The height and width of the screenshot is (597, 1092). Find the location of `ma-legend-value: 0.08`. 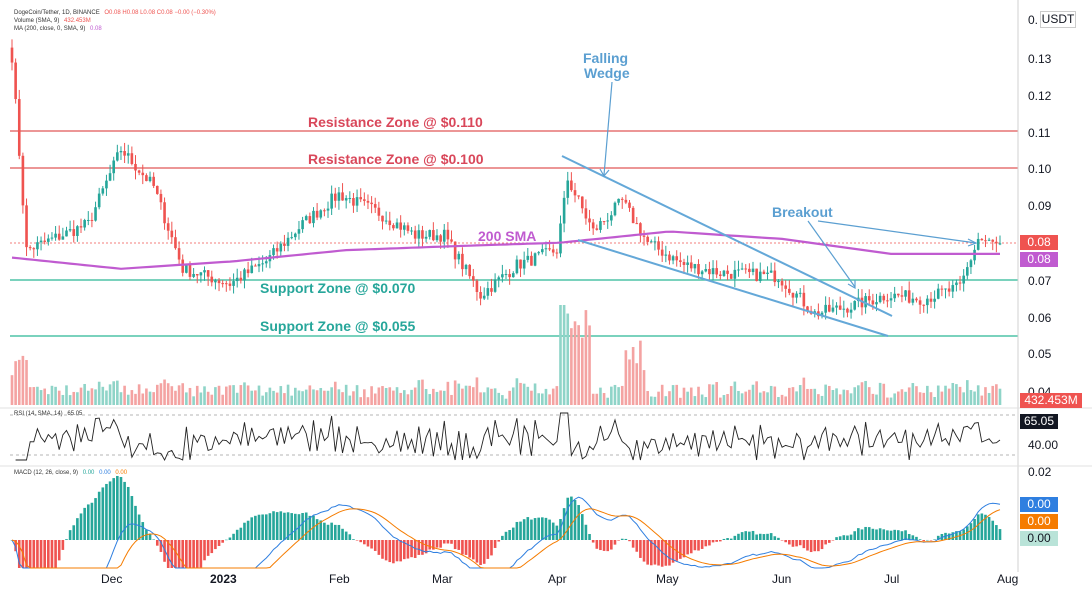

ma-legend-value: 0.08 is located at coordinates (96, 29).